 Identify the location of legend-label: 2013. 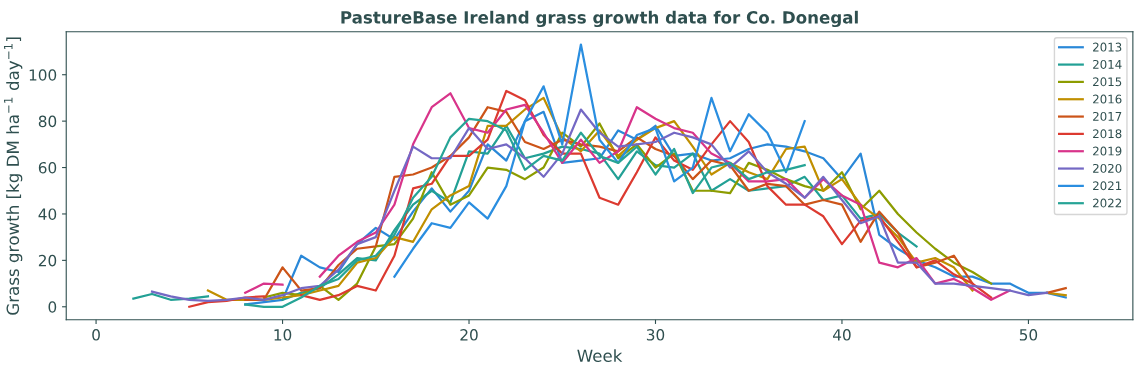
(1107, 47).